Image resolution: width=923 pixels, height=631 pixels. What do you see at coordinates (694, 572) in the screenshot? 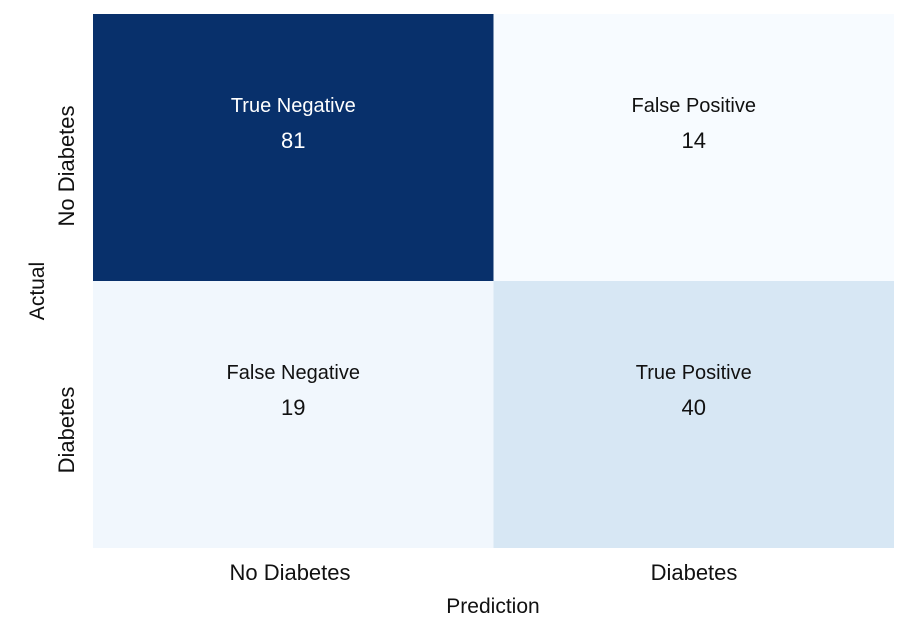
I see `x-tick-label-diabetes: Diabetes` at bounding box center [694, 572].